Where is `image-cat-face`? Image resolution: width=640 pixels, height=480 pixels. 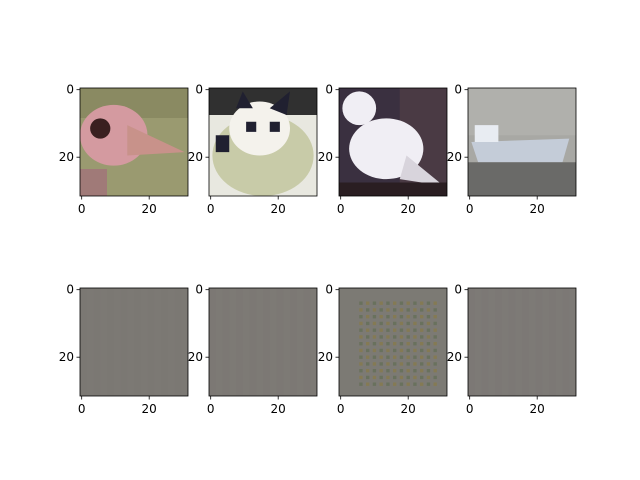
image-cat-face is located at coordinates (263, 142).